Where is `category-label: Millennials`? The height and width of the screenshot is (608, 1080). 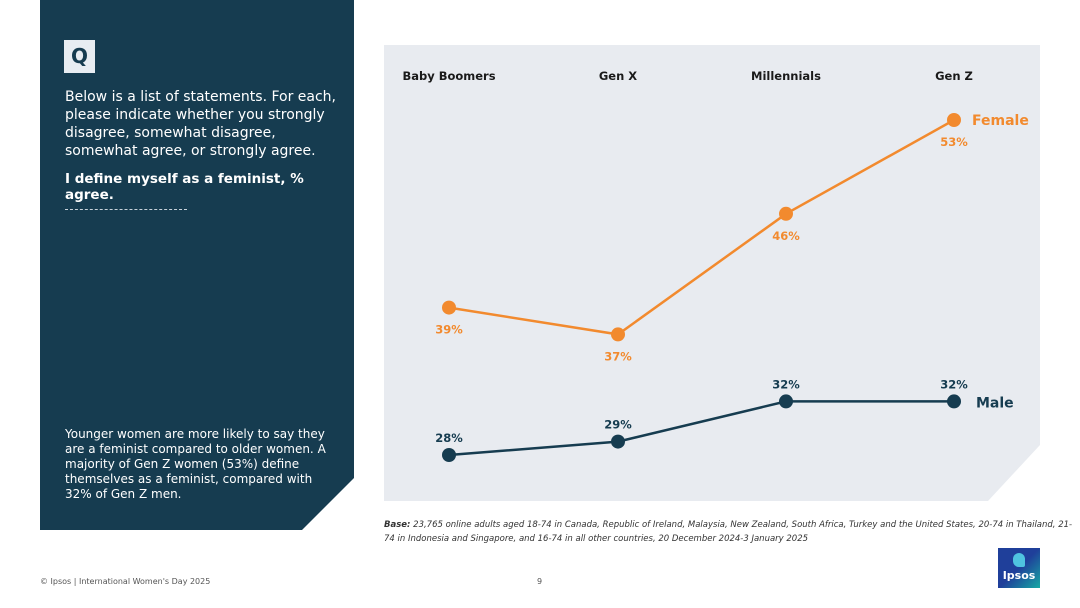 category-label: Millennials is located at coordinates (786, 76).